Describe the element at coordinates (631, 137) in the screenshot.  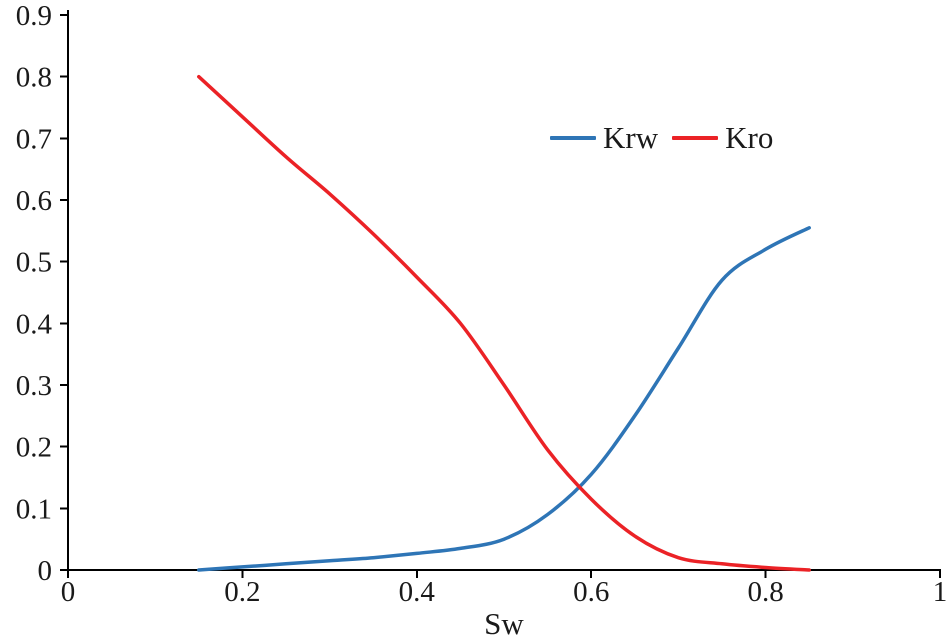
I see `legend-label-krw: Krw` at that location.